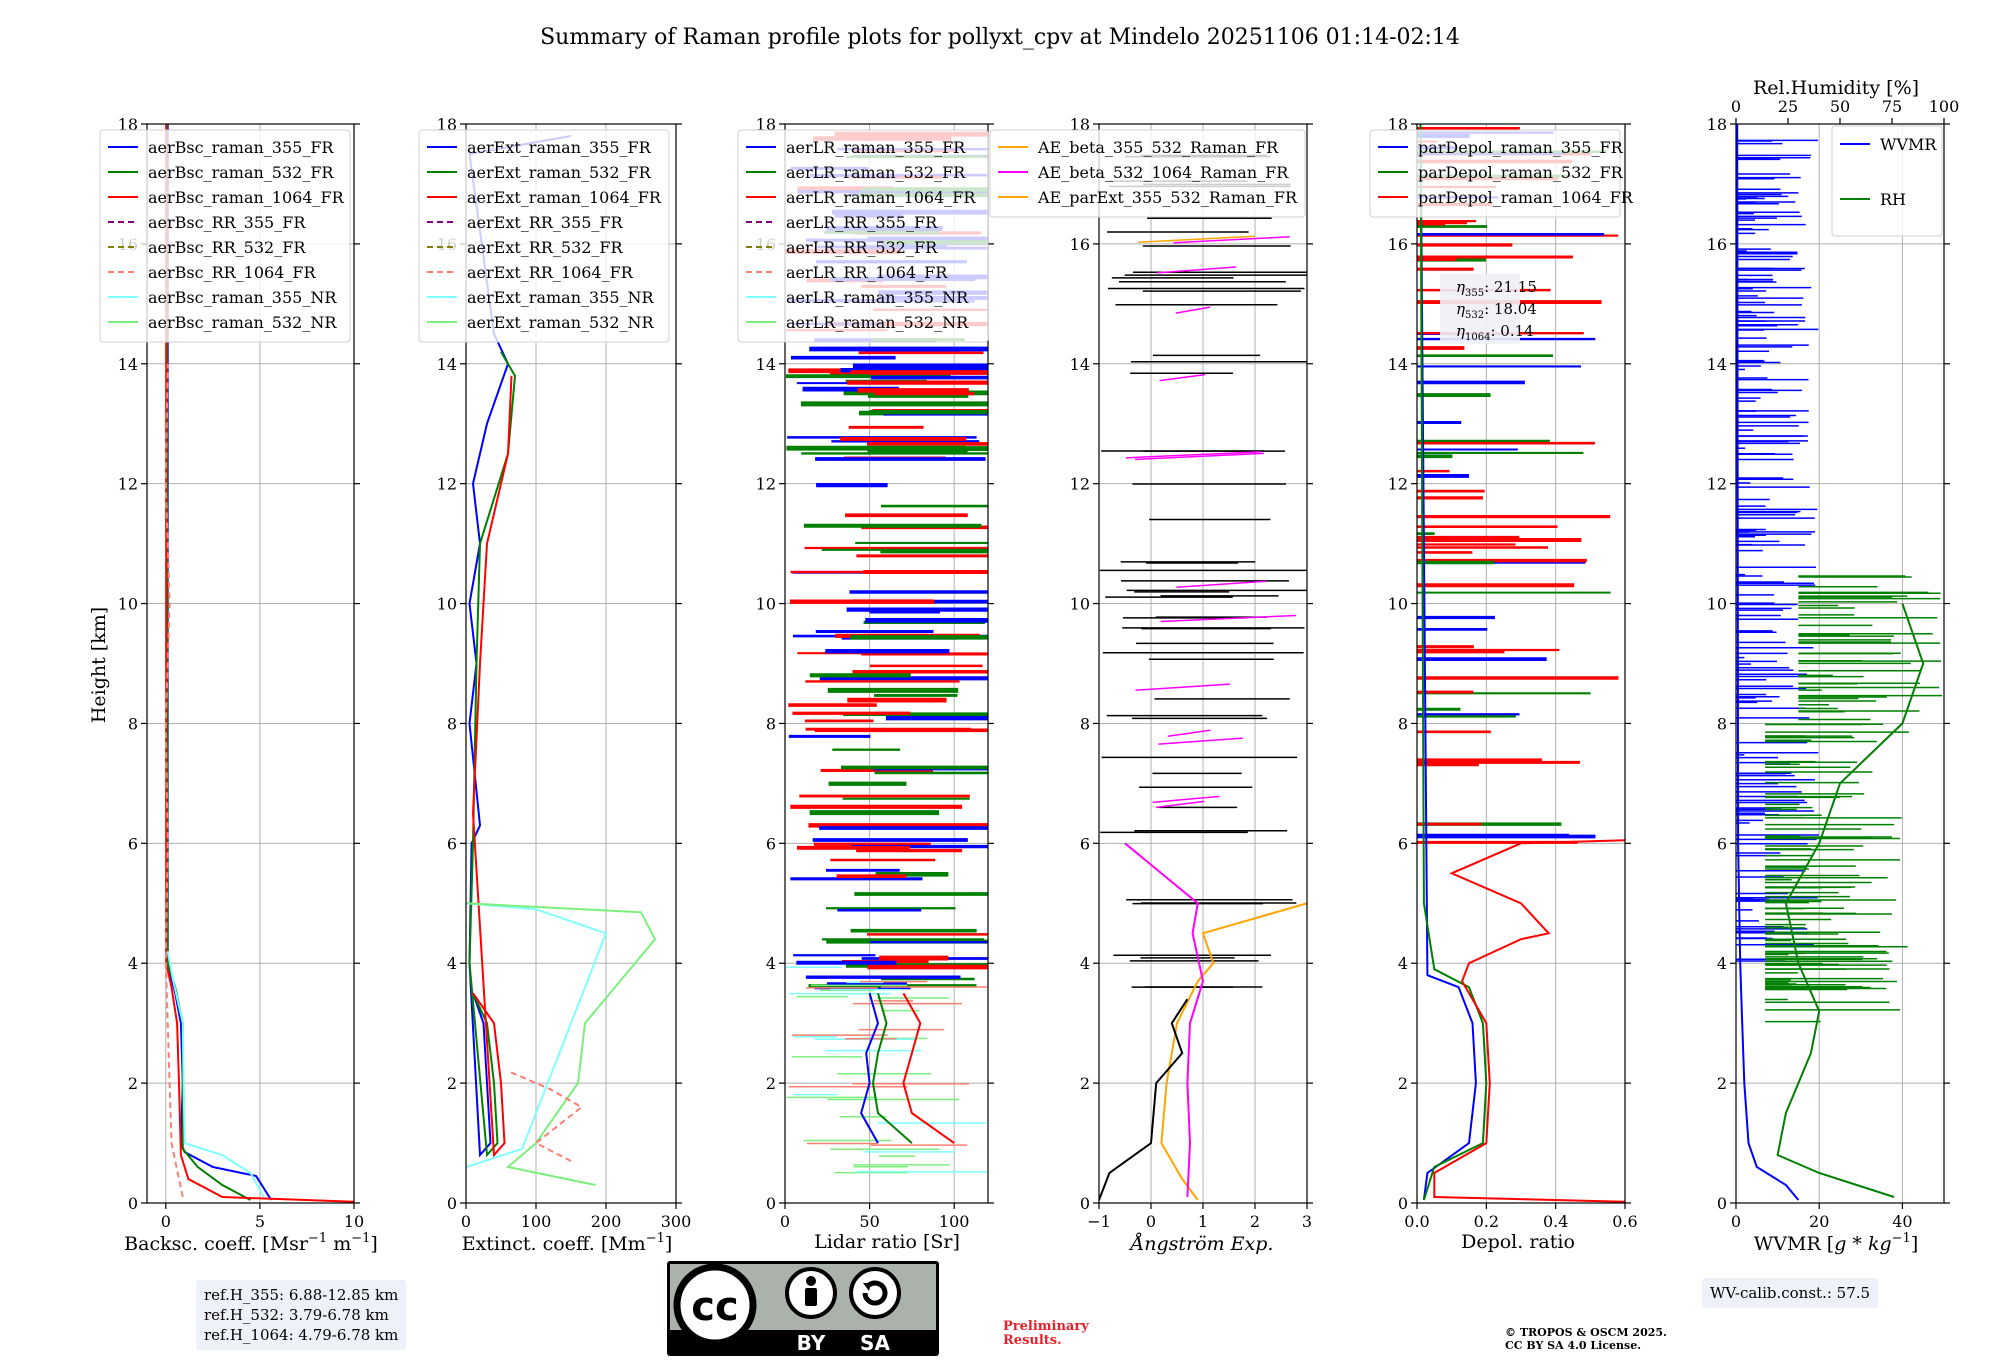  What do you see at coordinates (877, 322) in the screenshot?
I see `legend-label: aerLR_raman_532_NR` at bounding box center [877, 322].